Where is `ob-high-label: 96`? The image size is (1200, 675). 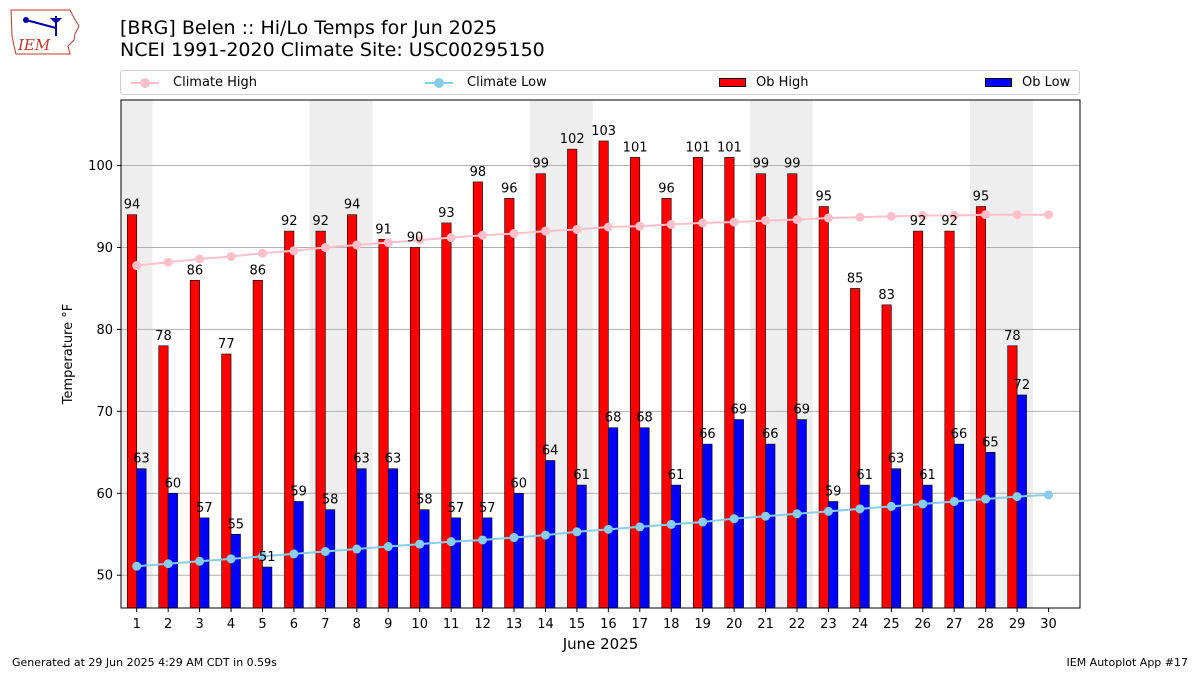
ob-high-label: 96 is located at coordinates (666, 188).